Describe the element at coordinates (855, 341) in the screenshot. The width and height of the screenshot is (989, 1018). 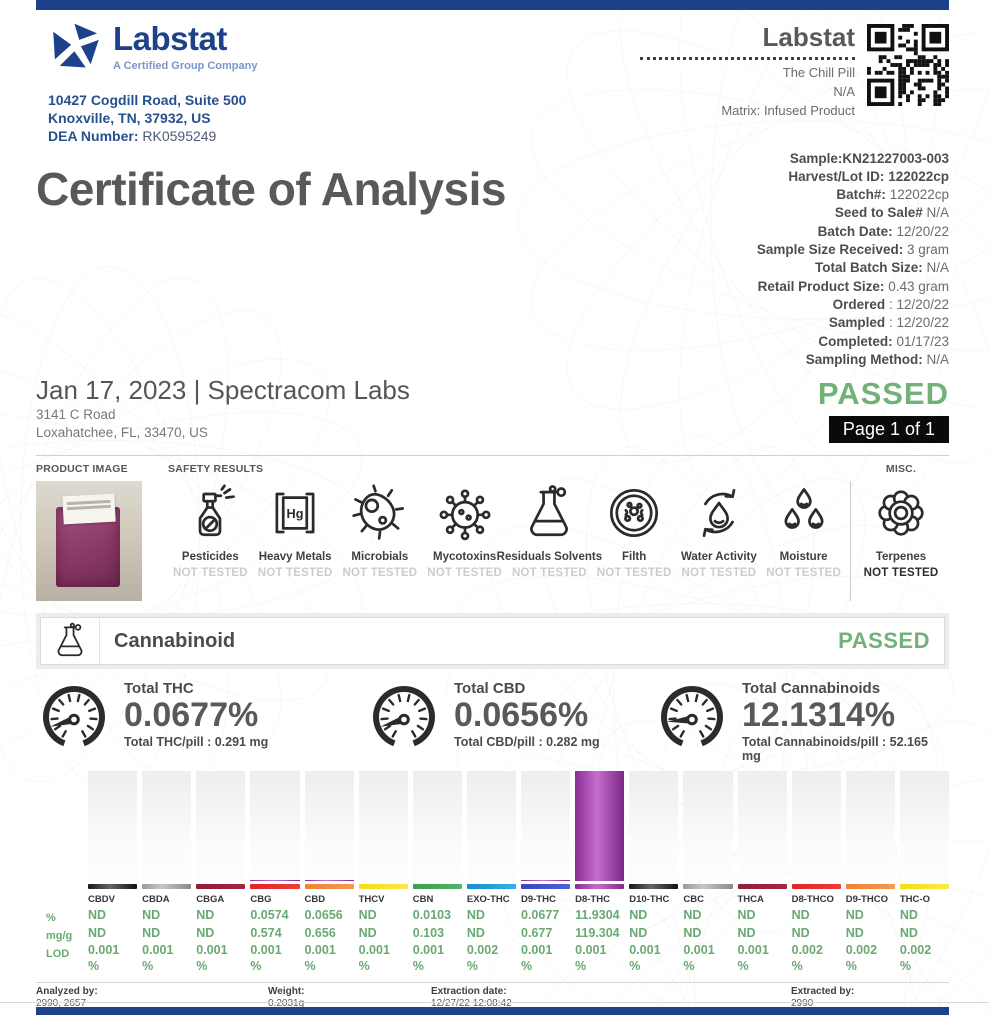
I see `sample-info-label: Completed:` at that location.